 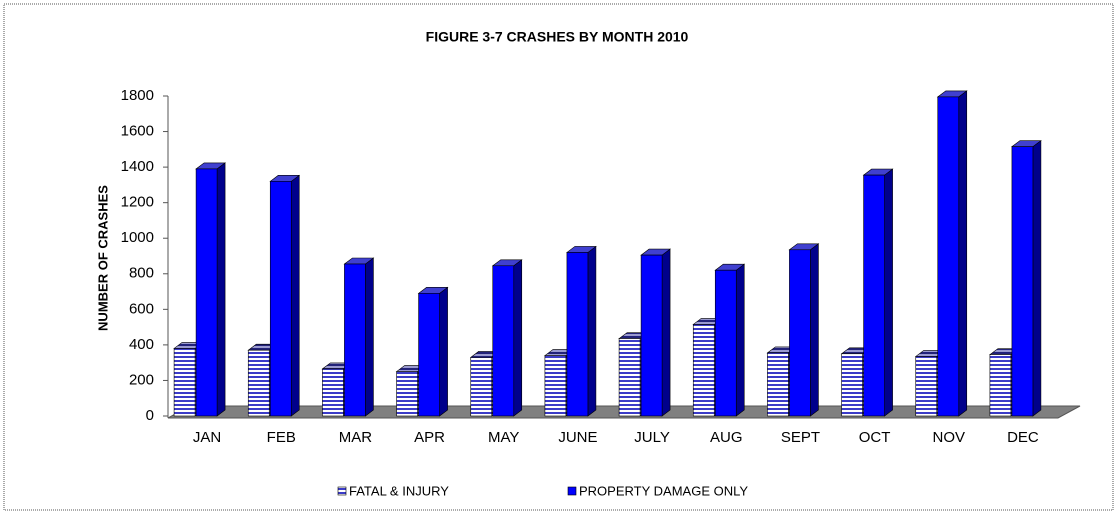 What do you see at coordinates (137, 202) in the screenshot?
I see `y-tick-label: 1200` at bounding box center [137, 202].